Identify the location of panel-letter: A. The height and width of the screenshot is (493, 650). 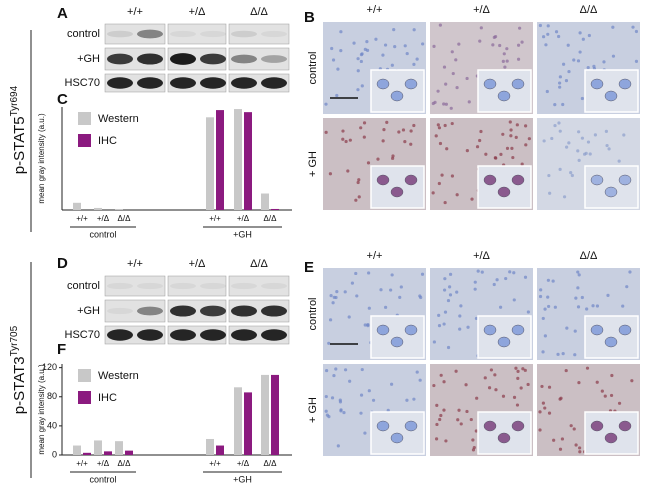
(62, 13).